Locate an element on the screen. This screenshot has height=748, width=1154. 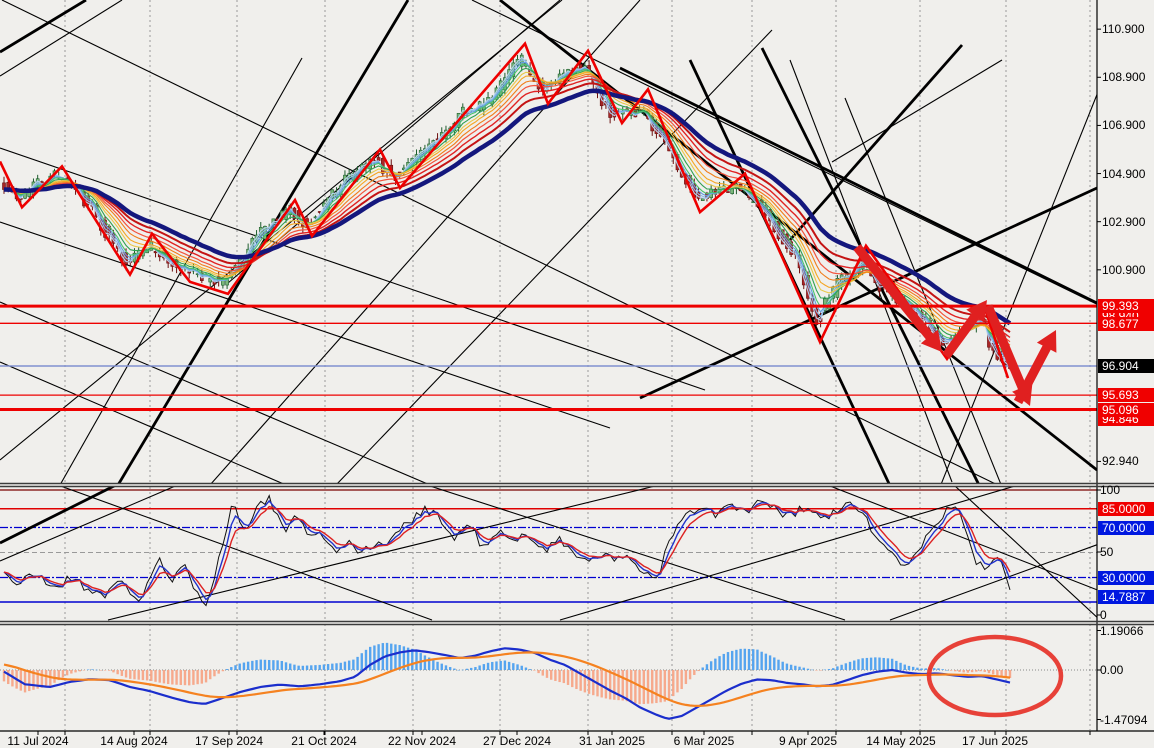
date-label: 31 Jan 2025 is located at coordinates (612, 741).